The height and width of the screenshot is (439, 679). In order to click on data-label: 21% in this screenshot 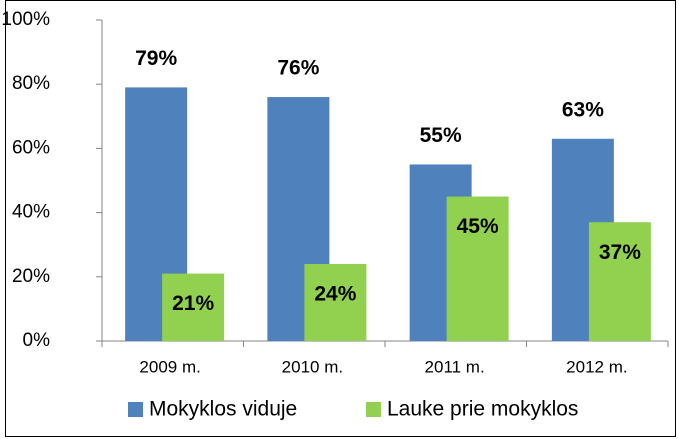, I will do `click(193, 303)`.